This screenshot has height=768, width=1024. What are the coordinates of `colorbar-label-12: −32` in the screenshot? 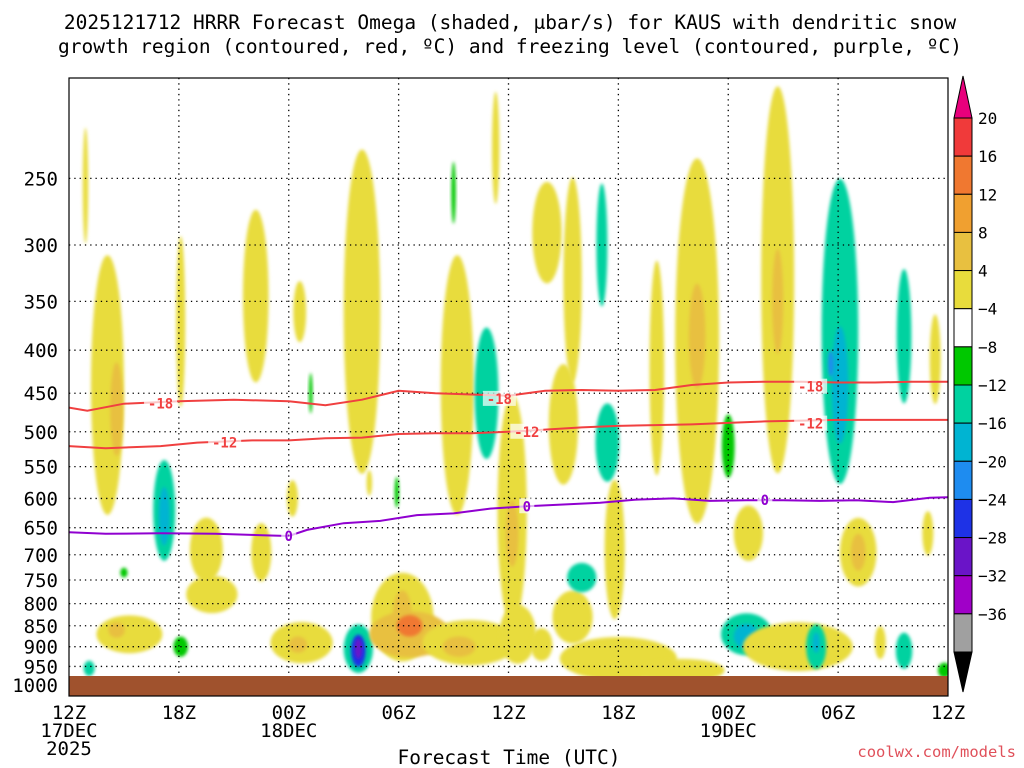 It's located at (992, 576).